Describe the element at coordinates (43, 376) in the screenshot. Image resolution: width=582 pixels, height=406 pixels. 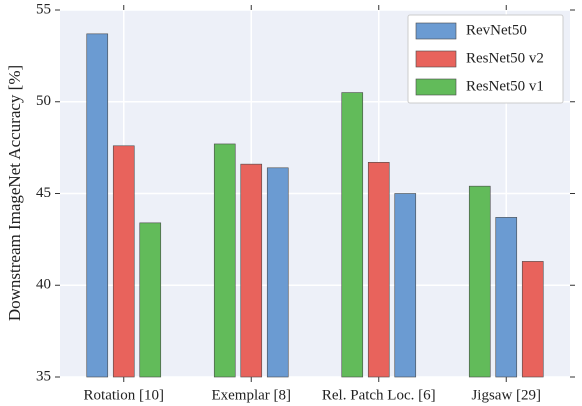
I see `y-tick-label: 35` at that location.